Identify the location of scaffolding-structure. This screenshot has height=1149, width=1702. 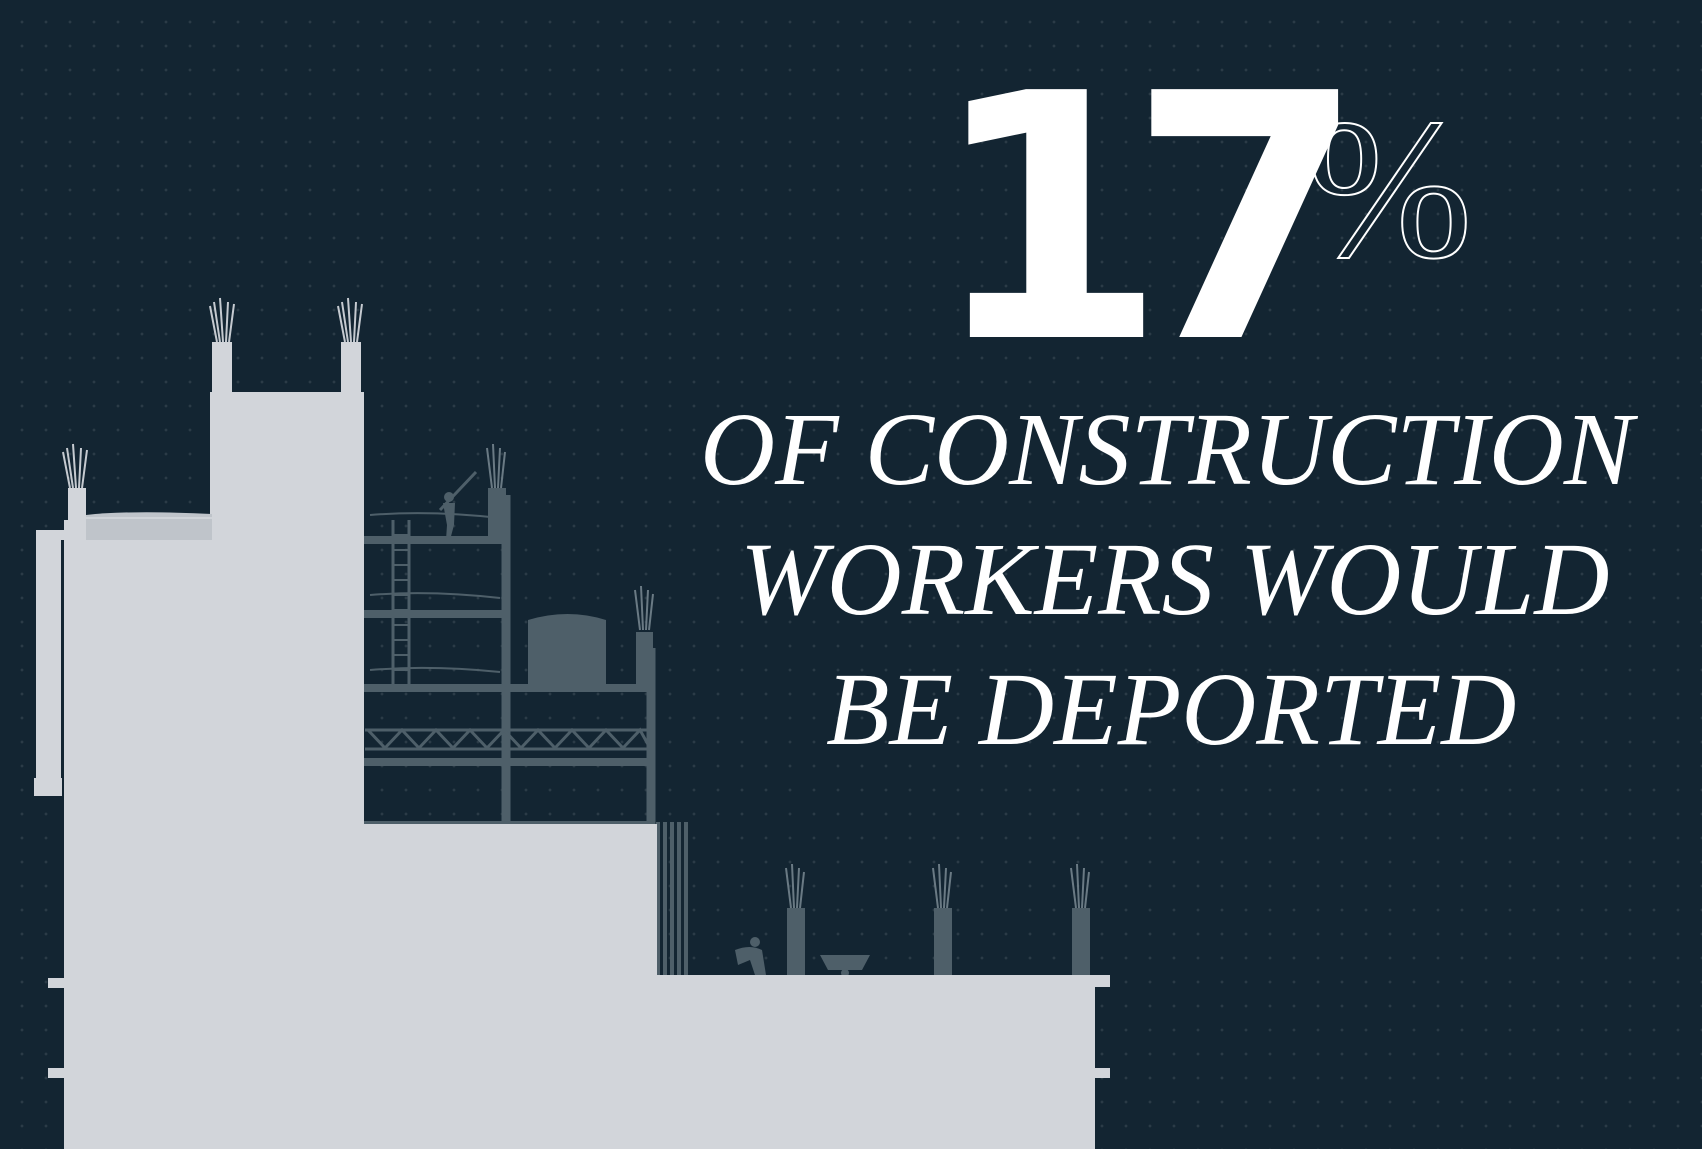
(509, 661).